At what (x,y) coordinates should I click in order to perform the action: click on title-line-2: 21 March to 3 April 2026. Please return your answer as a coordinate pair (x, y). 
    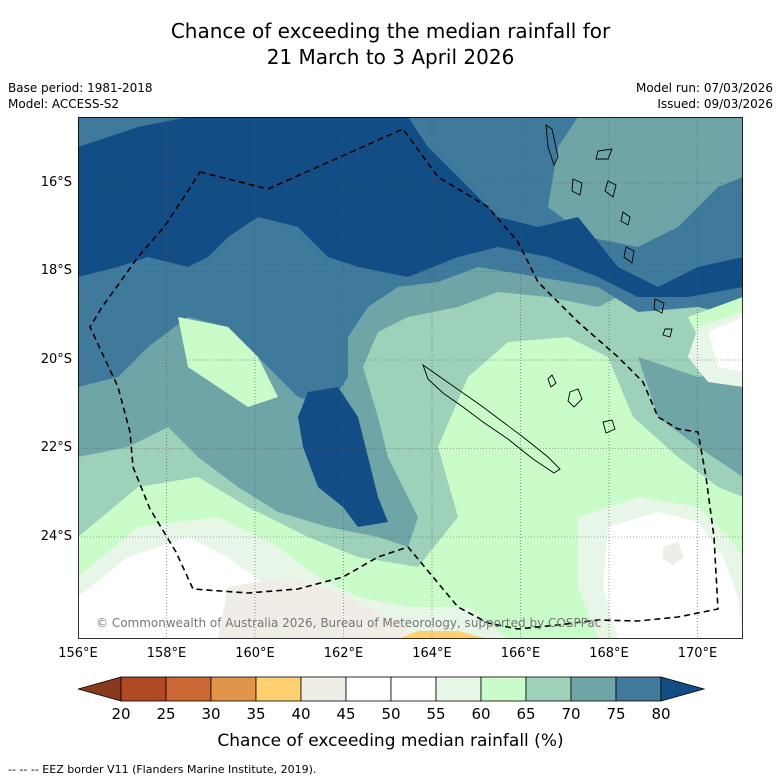
    Looking at the image, I should click on (390, 57).